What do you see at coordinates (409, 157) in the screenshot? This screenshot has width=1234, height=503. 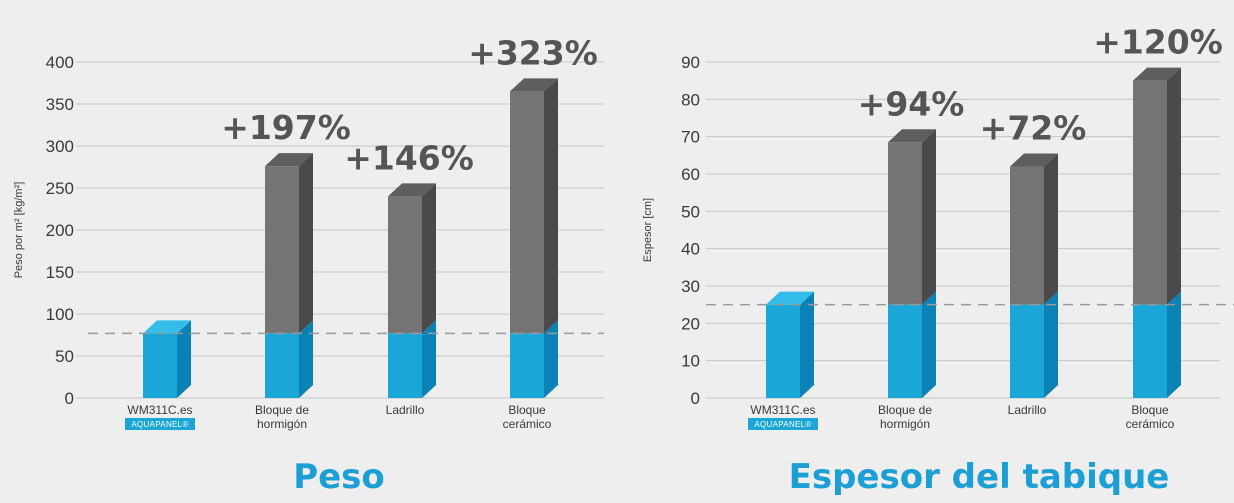 I see `increase-label: +146%` at bounding box center [409, 157].